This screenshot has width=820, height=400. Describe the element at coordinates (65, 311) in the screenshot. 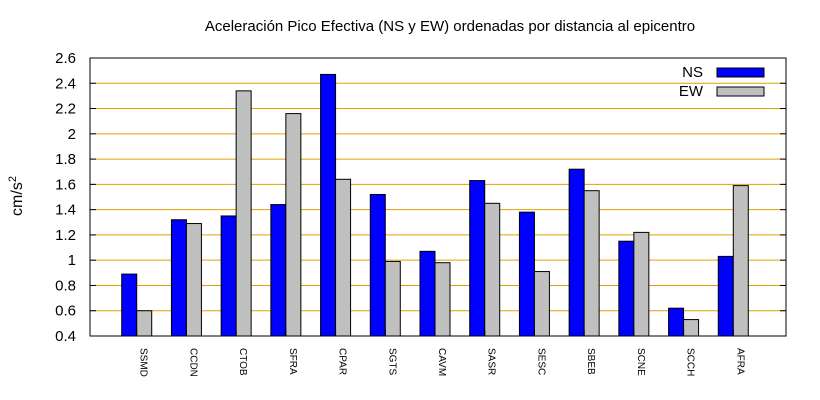

I see `y-tick-label: 0.6` at that location.